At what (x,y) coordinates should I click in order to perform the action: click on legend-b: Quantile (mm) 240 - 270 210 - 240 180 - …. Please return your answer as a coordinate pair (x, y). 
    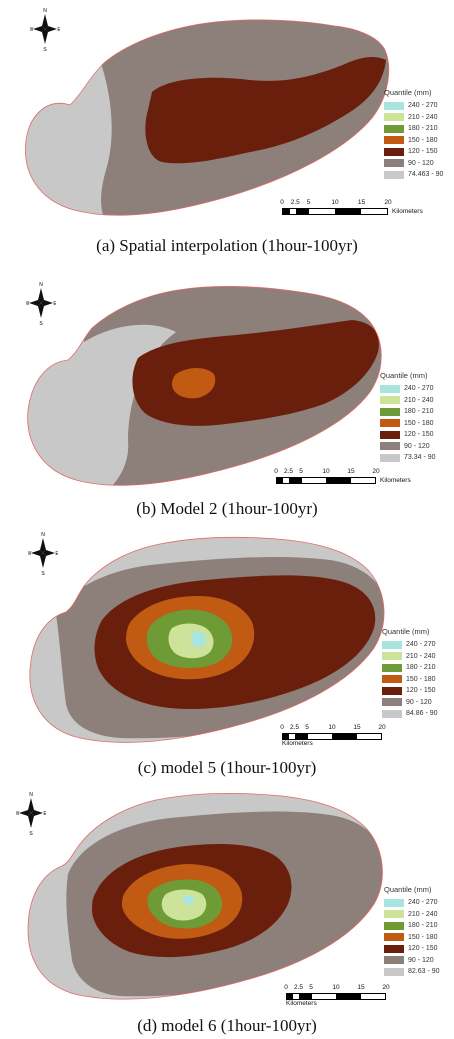
    Looking at the image, I should click on (408, 417).